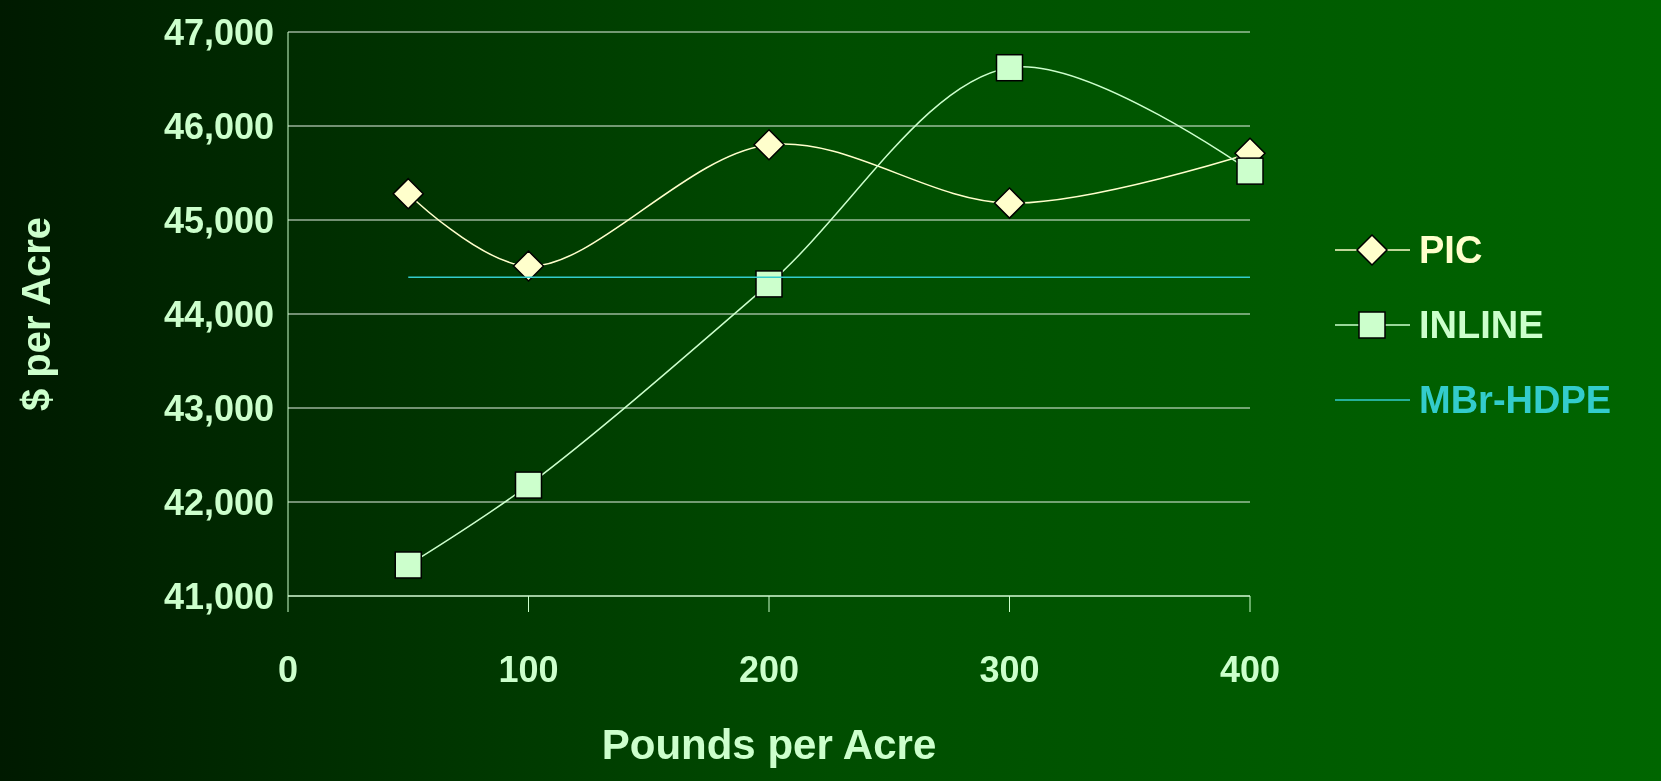  Describe the element at coordinates (218, 408) in the screenshot. I see `y-tick-label: 43,000` at that location.